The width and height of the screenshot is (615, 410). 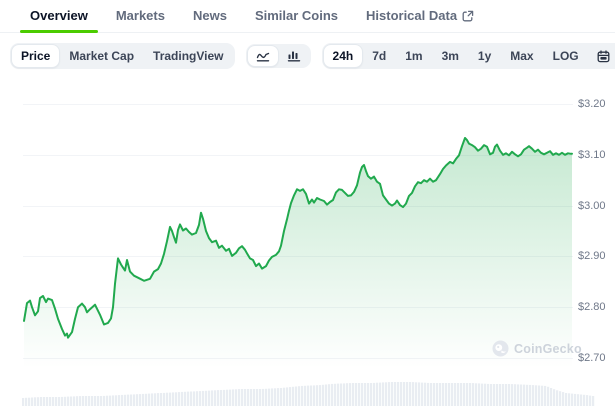 What do you see at coordinates (379, 56) in the screenshot?
I see `range-7d-button: 7d` at bounding box center [379, 56].